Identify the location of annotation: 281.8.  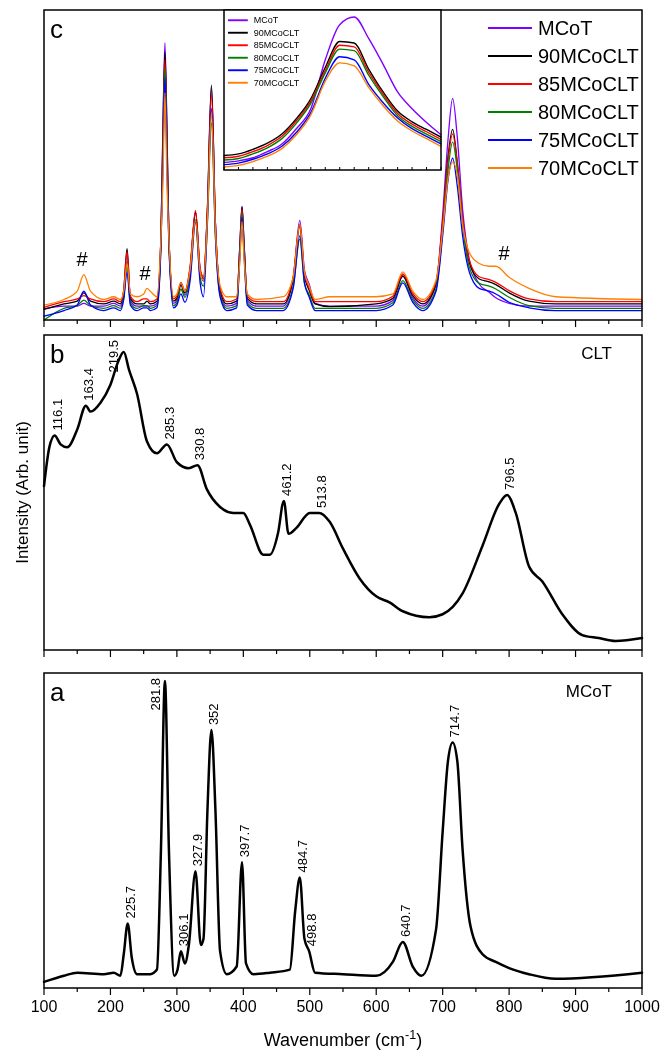
(155, 694).